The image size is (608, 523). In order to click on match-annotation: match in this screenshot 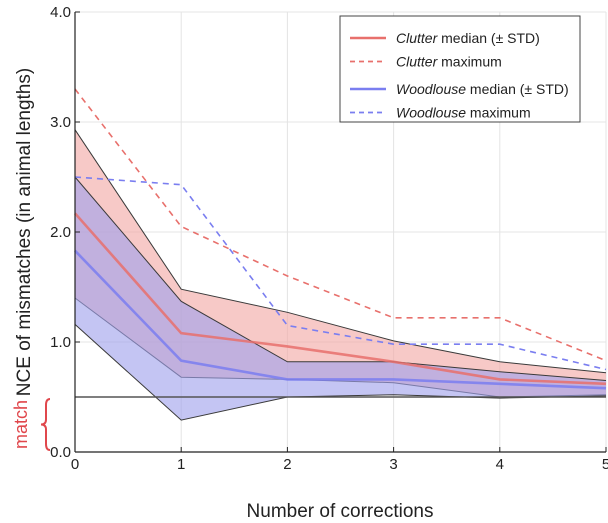, I will do `click(31, 424)`.